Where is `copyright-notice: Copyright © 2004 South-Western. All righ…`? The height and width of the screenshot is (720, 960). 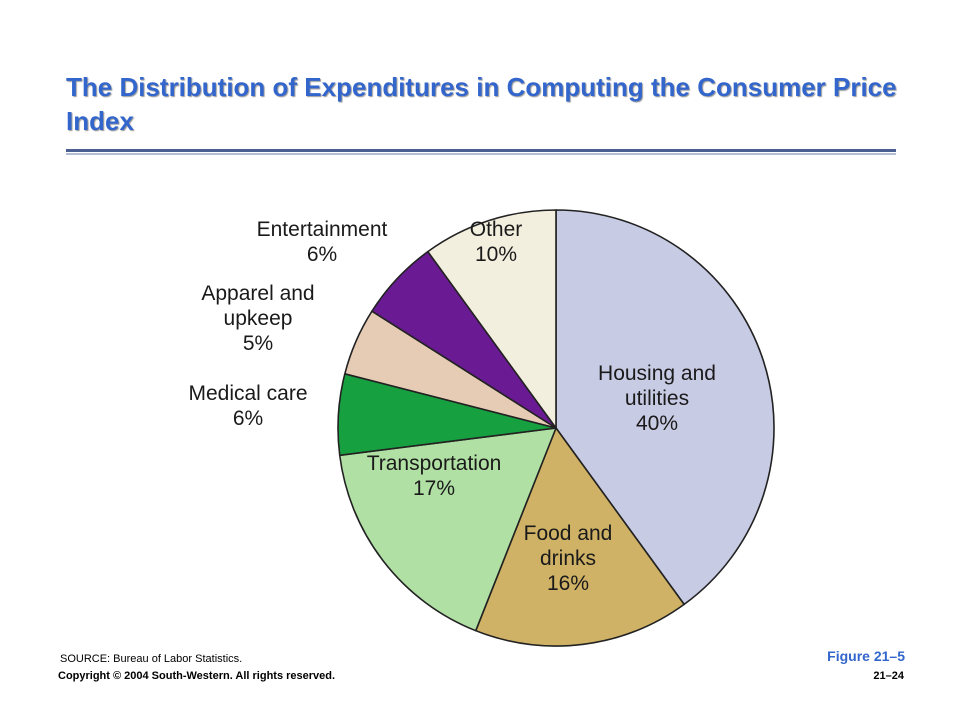
copyright-notice: Copyright © 2004 South-Western. All righ… is located at coordinates (197, 676).